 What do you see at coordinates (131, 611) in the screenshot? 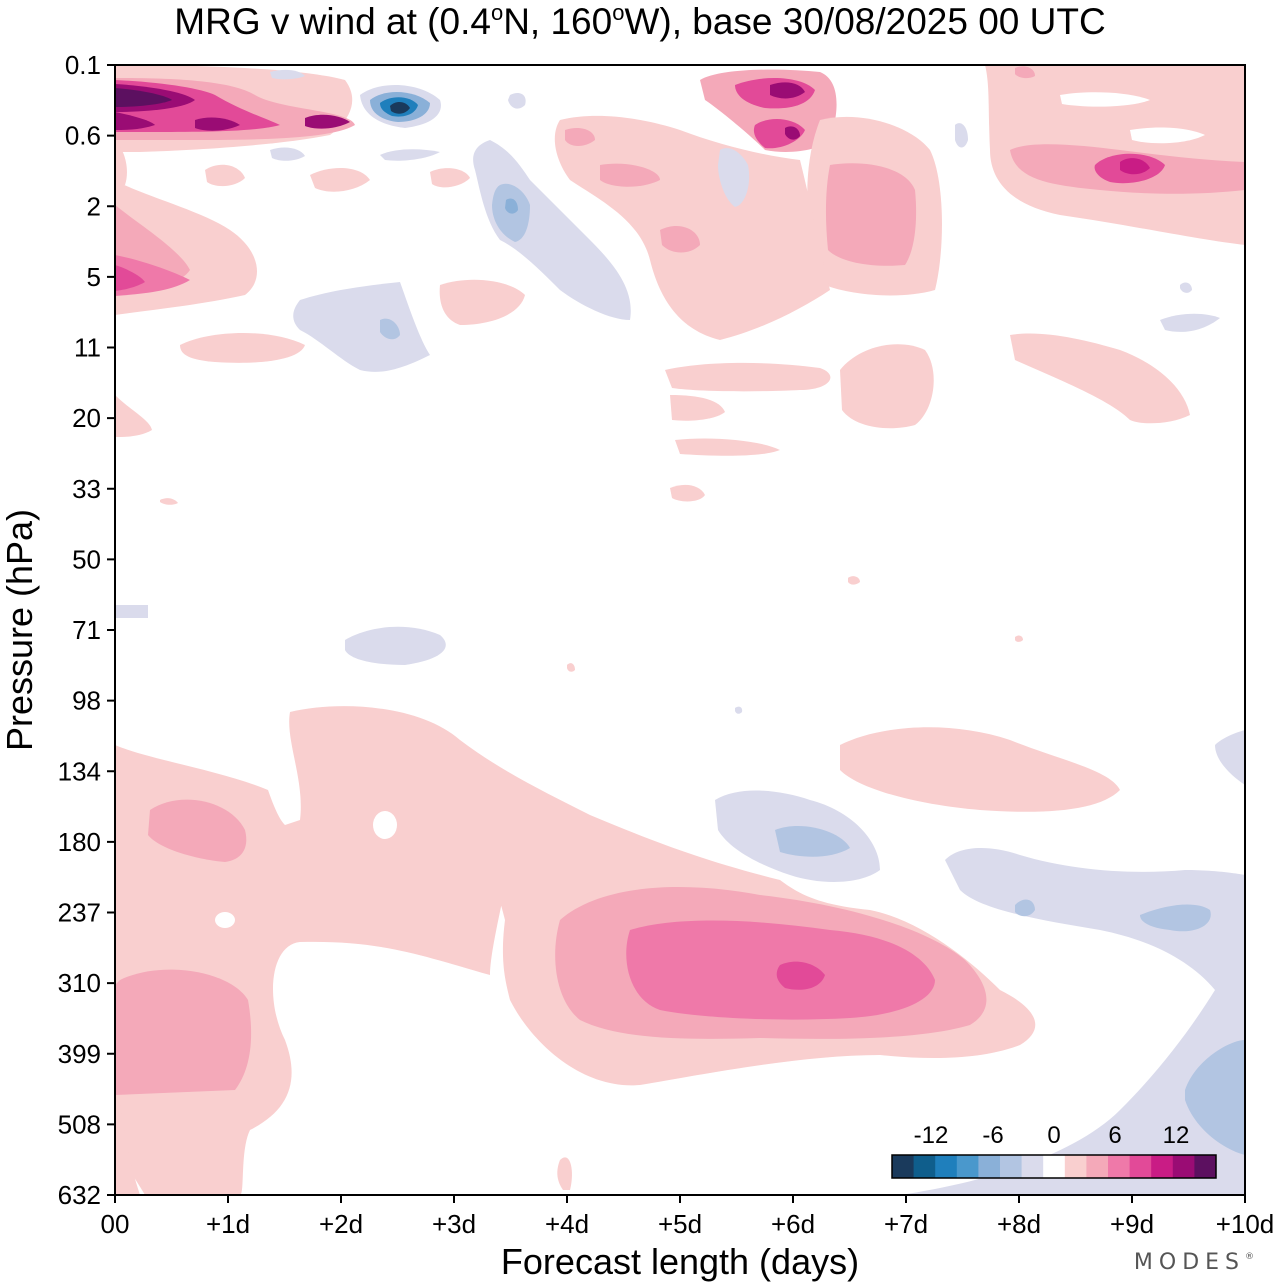
I see `contour-negative-71-edge` at bounding box center [131, 611].